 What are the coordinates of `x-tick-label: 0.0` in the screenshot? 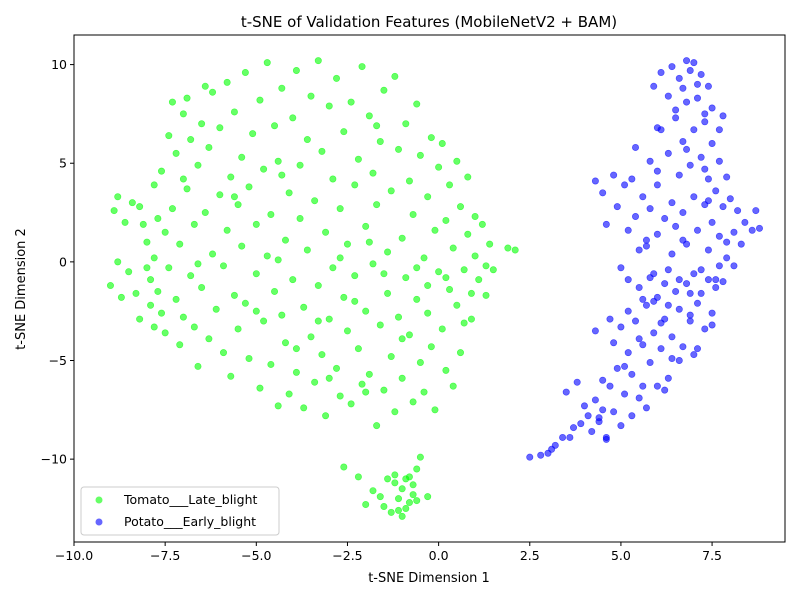 It's located at (439, 555).